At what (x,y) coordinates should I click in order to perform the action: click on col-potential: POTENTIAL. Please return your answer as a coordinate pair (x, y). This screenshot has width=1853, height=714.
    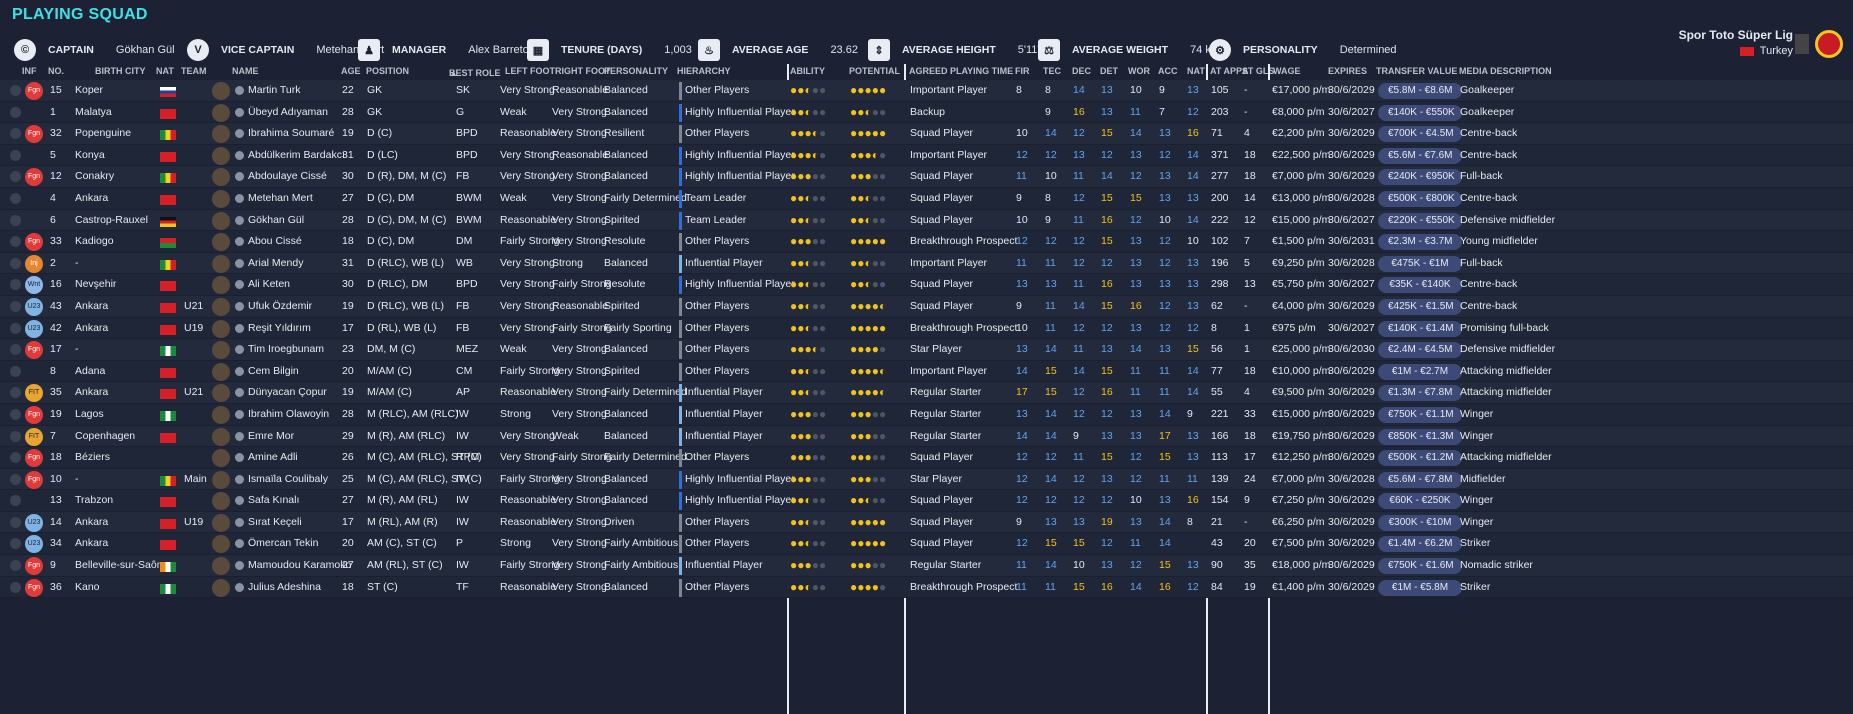
    Looking at the image, I should click on (874, 71).